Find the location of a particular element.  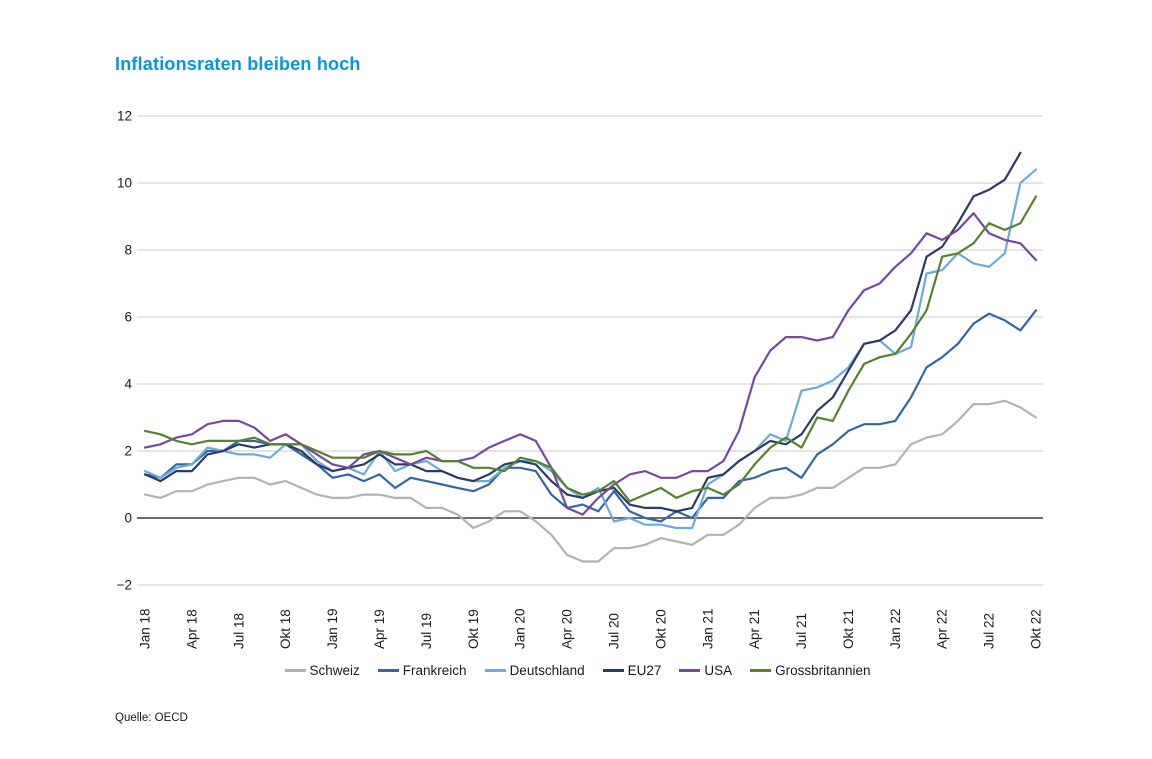

legend-item-usa: USA is located at coordinates (705, 670).